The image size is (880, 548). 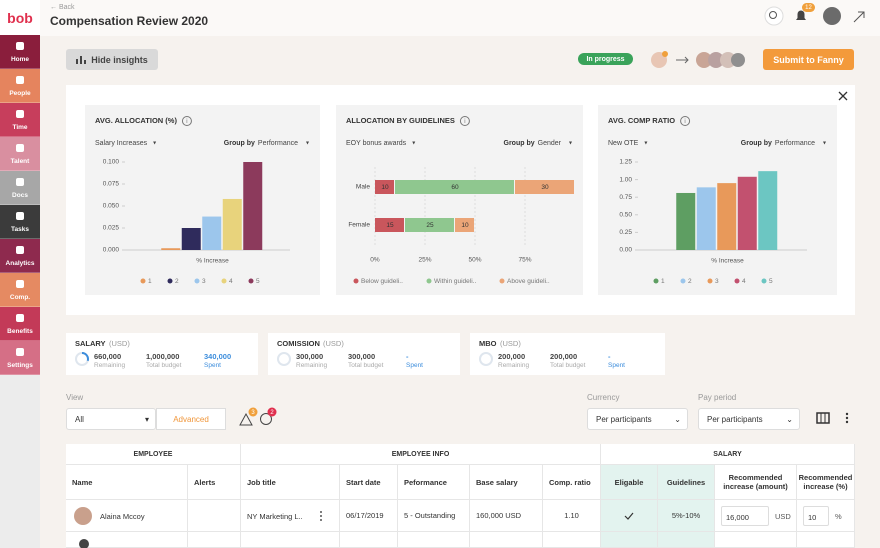 I want to click on group-by-label: Group by, so click(x=756, y=143).